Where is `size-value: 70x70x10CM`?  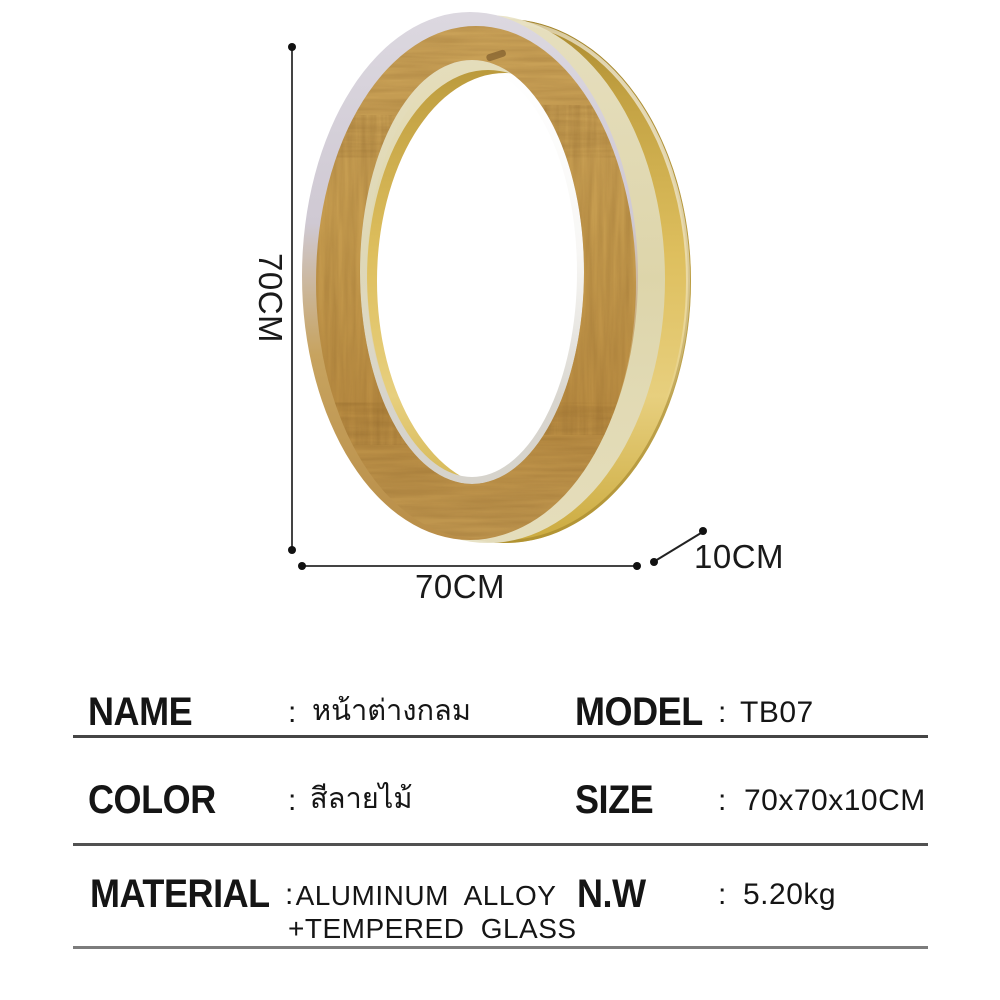
size-value: 70x70x10CM is located at coordinates (835, 800).